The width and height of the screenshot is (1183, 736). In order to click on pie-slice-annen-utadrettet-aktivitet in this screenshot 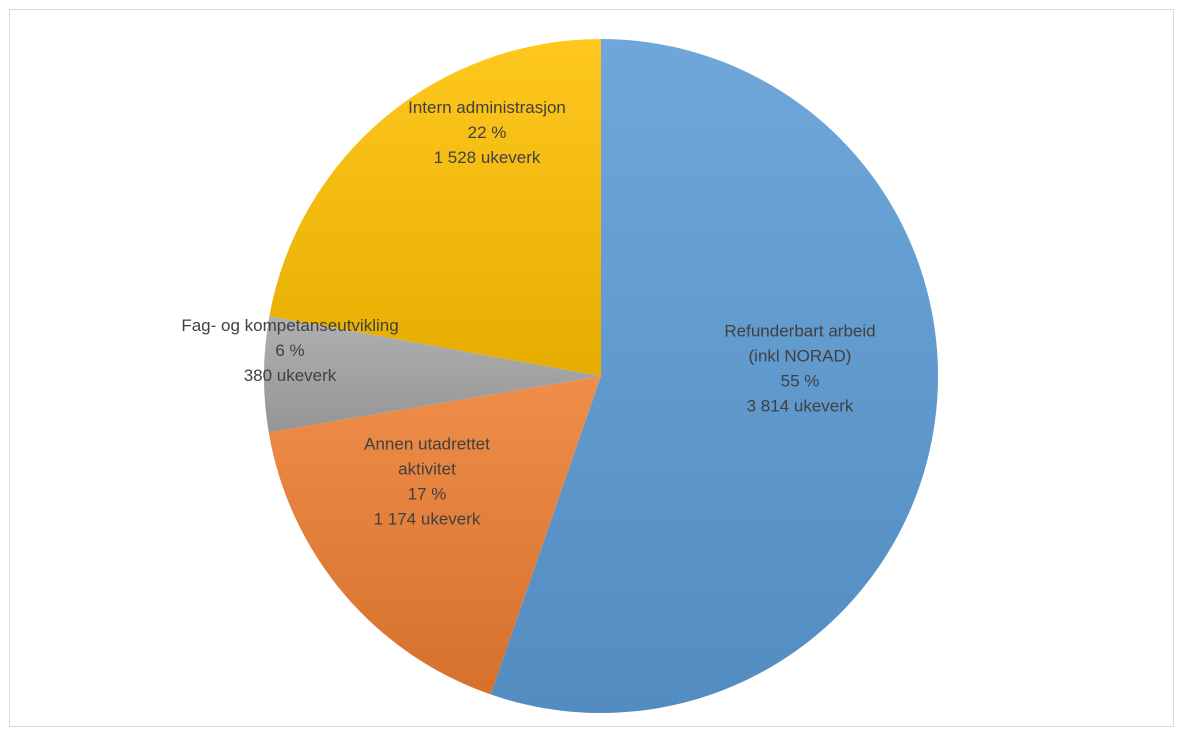, I will do `click(434, 535)`.